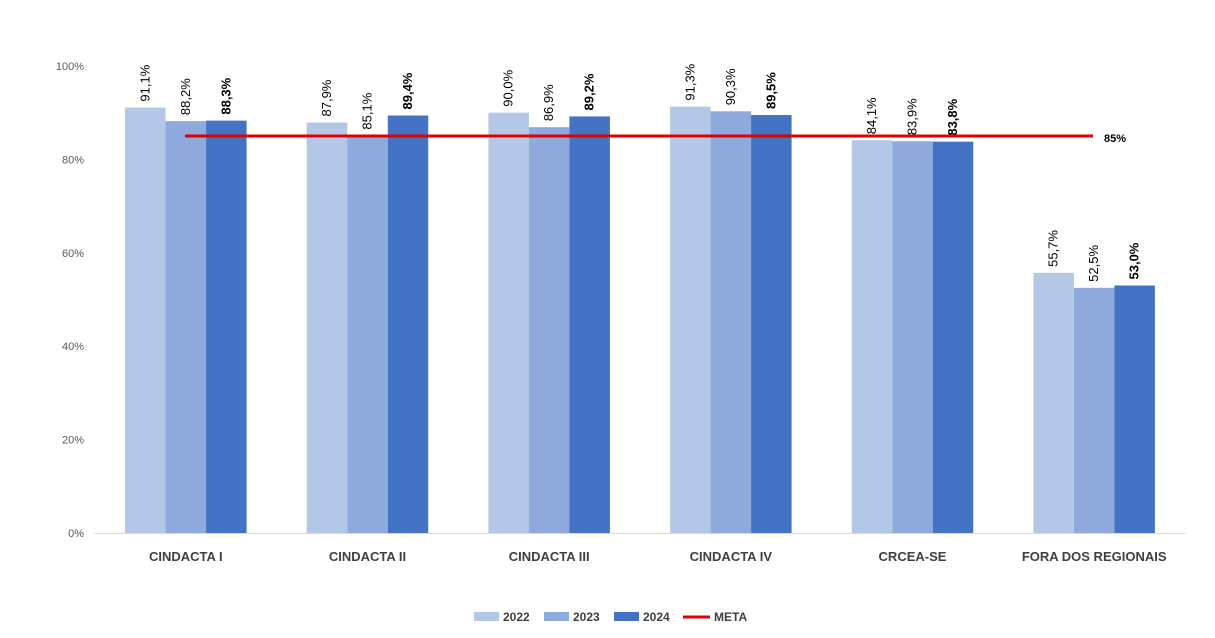  What do you see at coordinates (871, 115) in the screenshot?
I see `data-label: 84,1%` at bounding box center [871, 115].